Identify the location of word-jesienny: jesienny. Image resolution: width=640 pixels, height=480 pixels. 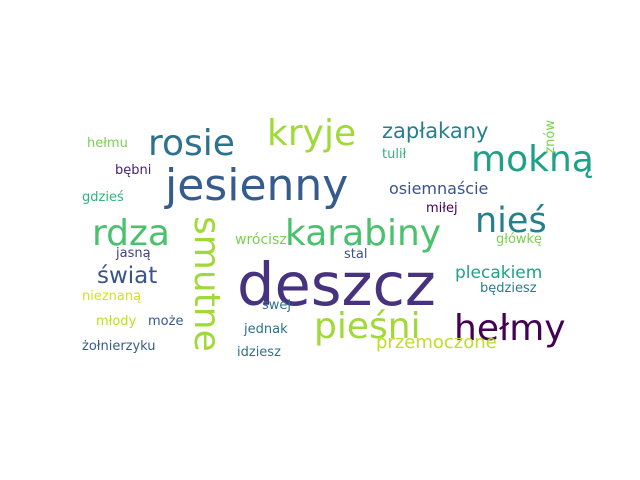
(257, 185).